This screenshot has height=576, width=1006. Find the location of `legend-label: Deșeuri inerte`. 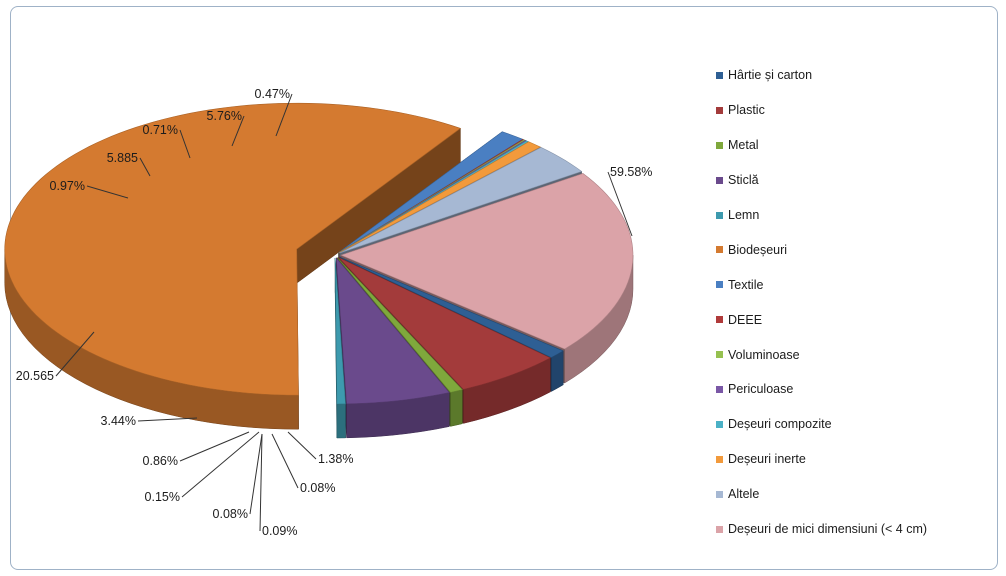

legend-label: Deșeuri inerte is located at coordinates (767, 459).